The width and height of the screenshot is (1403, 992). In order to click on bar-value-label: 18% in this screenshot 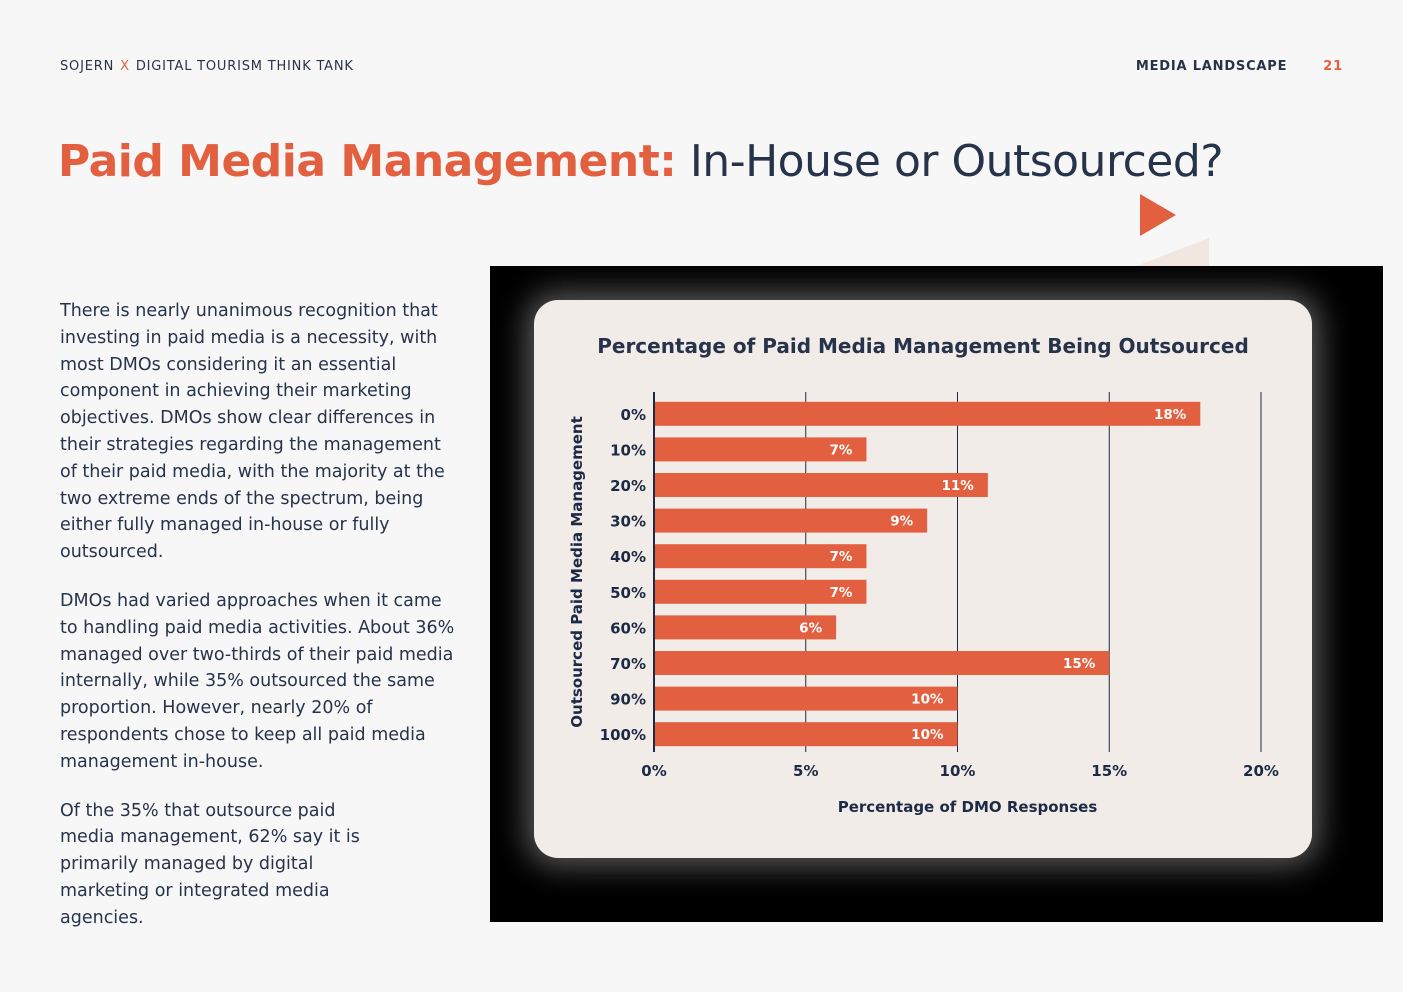, I will do `click(1170, 415)`.